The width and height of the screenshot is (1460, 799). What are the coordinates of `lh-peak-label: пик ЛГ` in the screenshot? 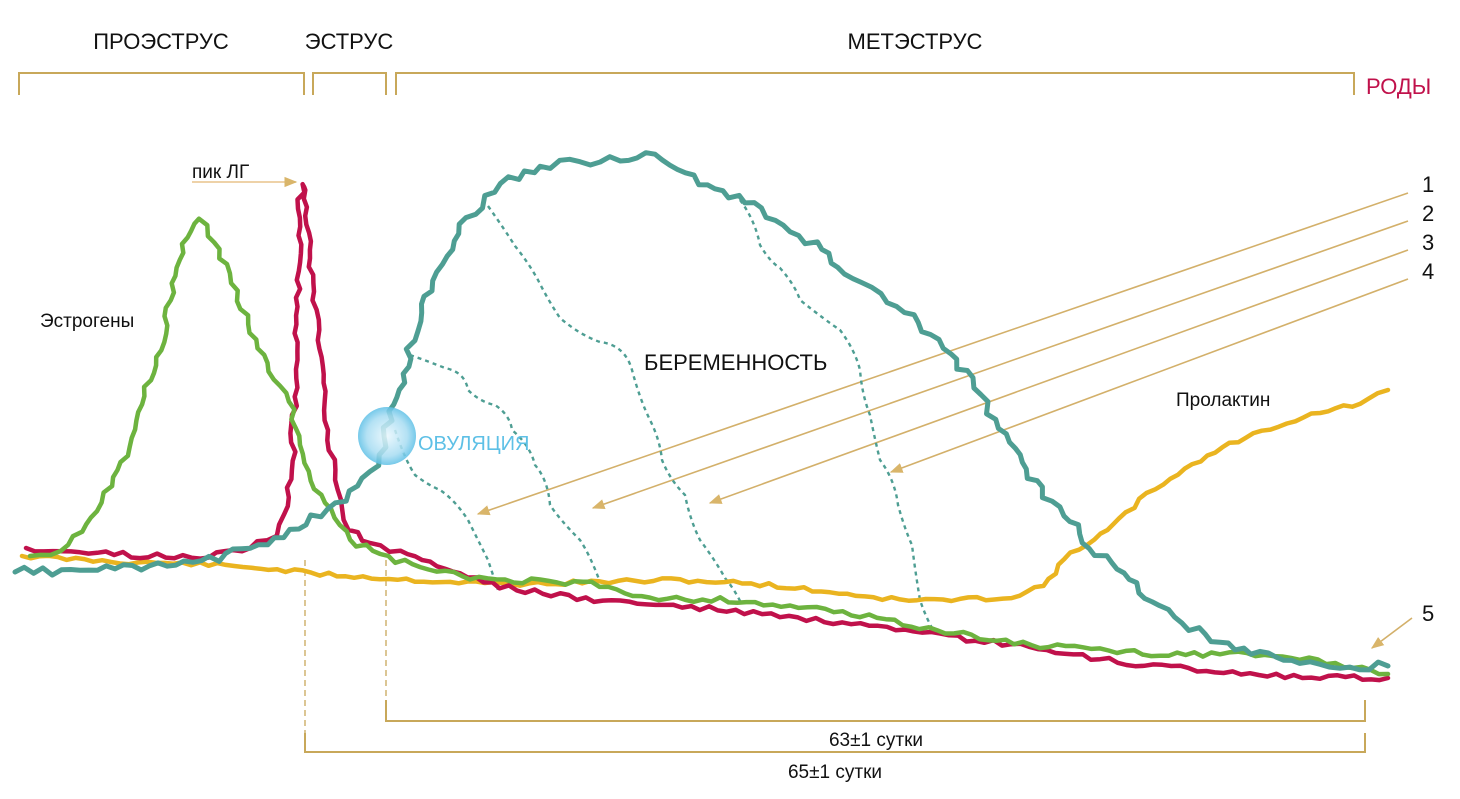 It's located at (220, 172).